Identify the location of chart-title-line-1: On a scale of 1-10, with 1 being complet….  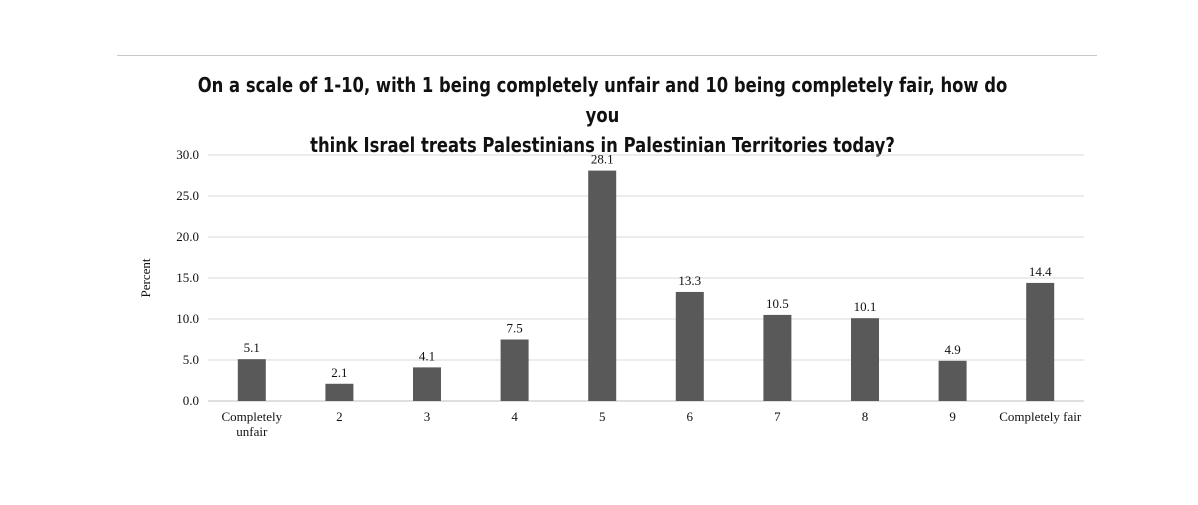
(602, 100).